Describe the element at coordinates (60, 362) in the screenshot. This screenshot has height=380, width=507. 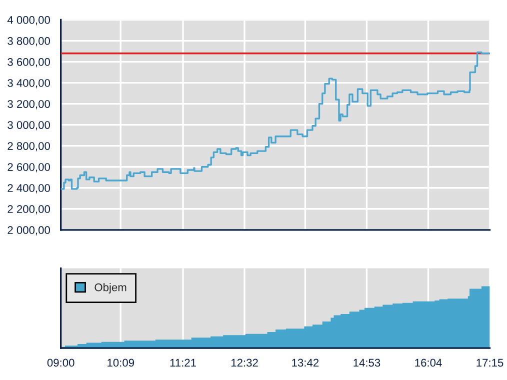
I see `x-tick-label: 09:00` at that location.